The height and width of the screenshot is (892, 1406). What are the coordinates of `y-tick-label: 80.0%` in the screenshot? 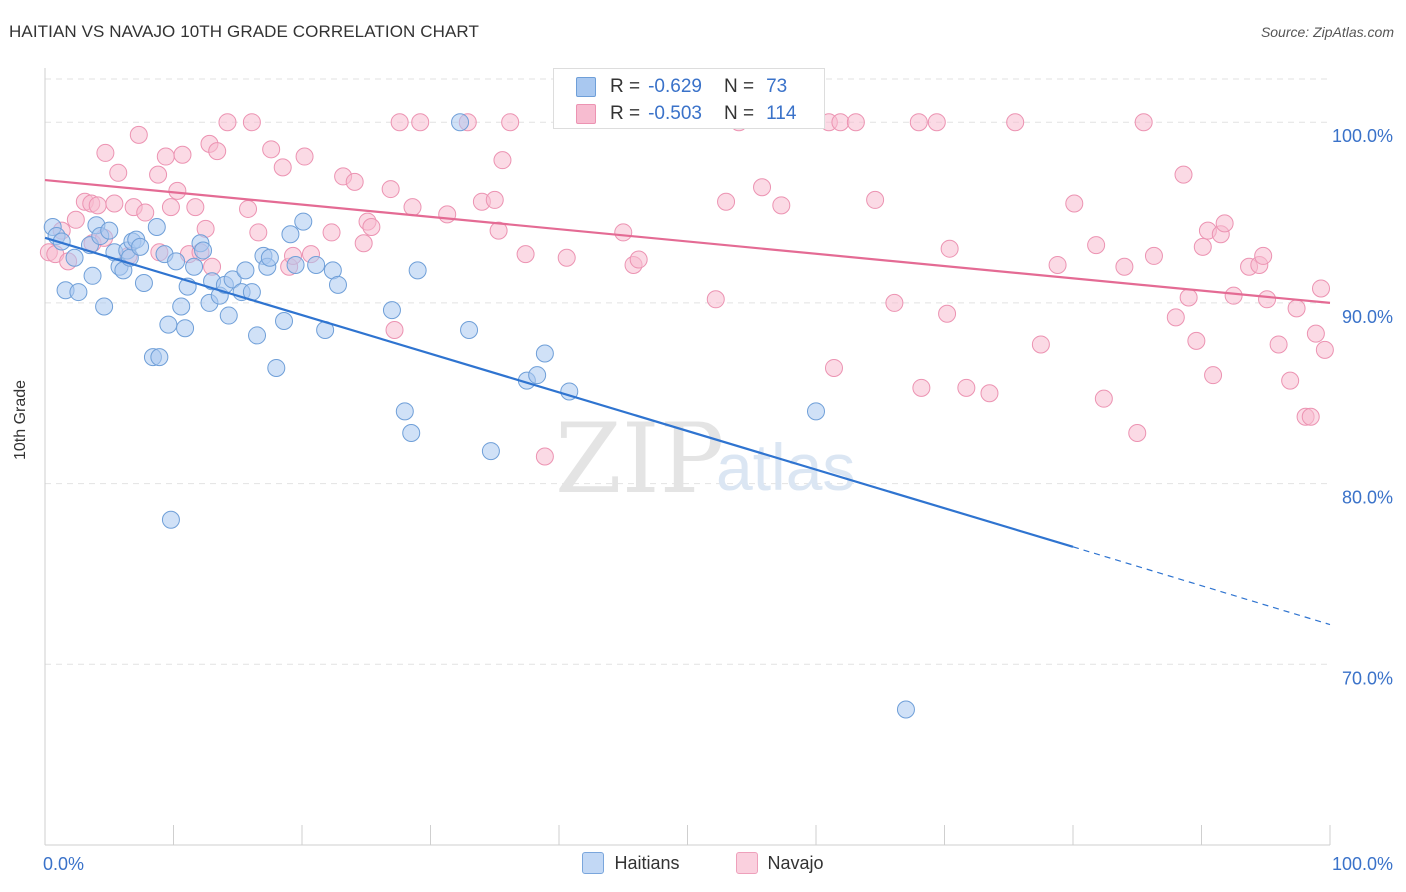 It's located at (1367, 498).